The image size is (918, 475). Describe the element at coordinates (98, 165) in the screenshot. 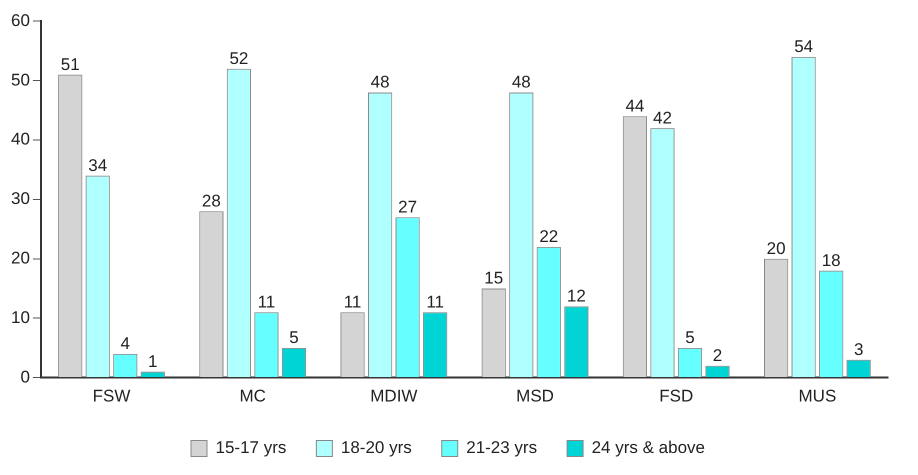

I see `data-label: 34` at that location.